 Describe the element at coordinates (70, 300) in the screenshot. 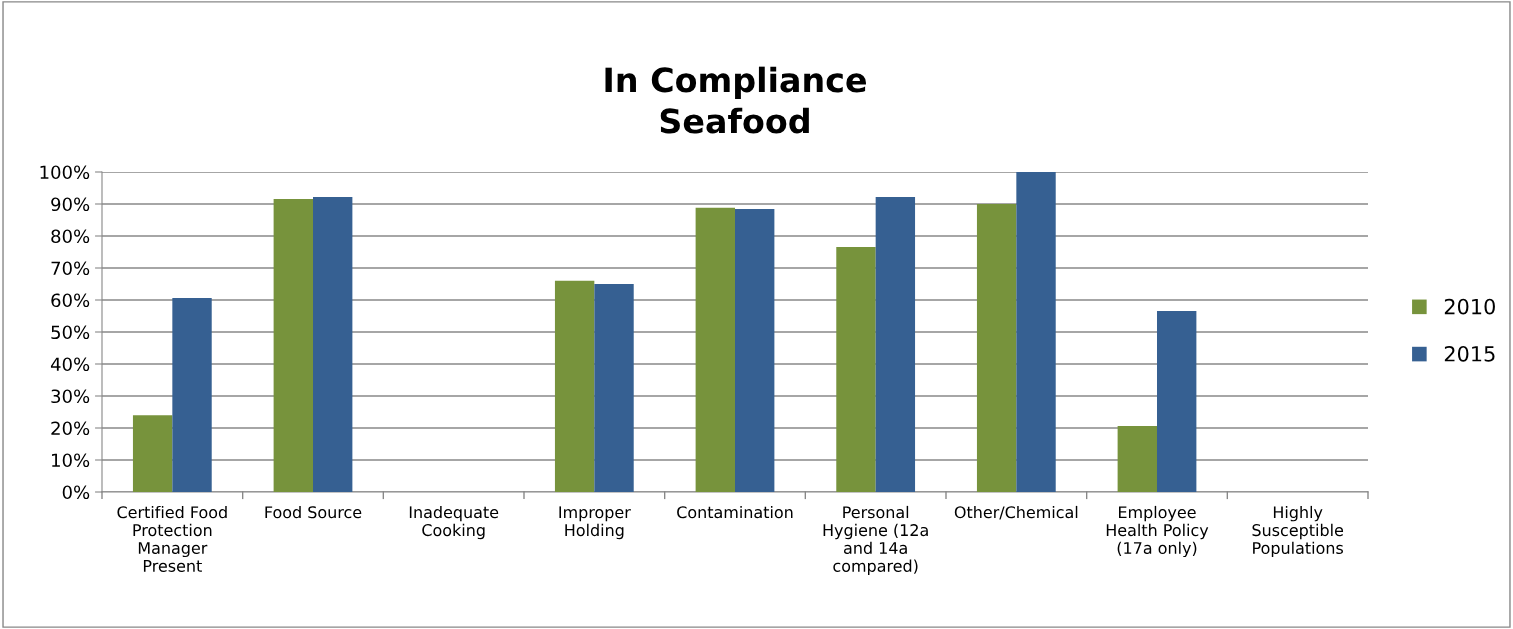

I see `y-tick-label: 60%` at that location.